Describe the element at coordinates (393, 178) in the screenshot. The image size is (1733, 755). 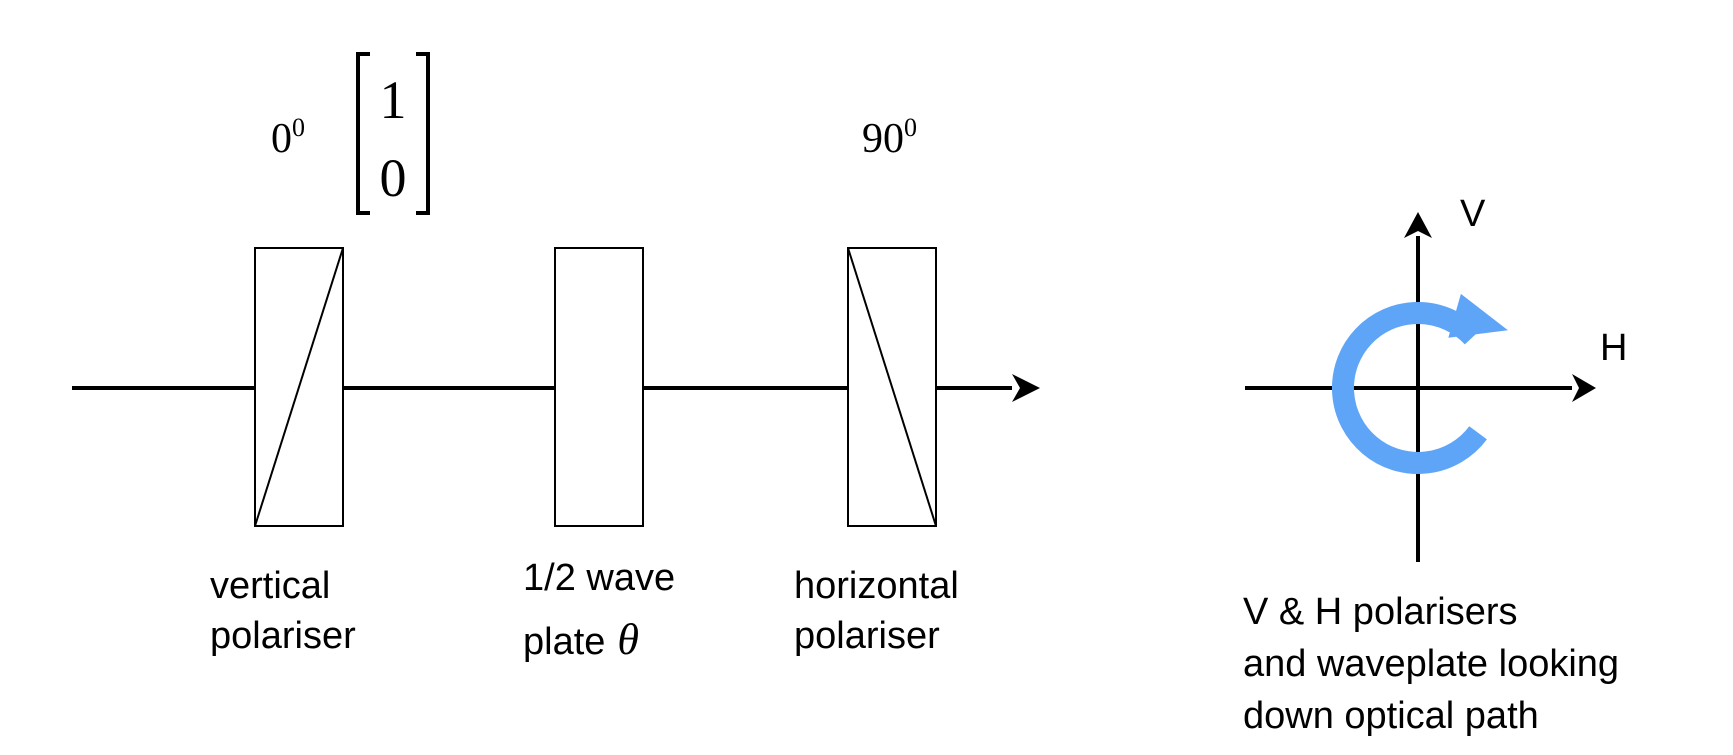
I see `jones-vector-bottom: 0` at that location.